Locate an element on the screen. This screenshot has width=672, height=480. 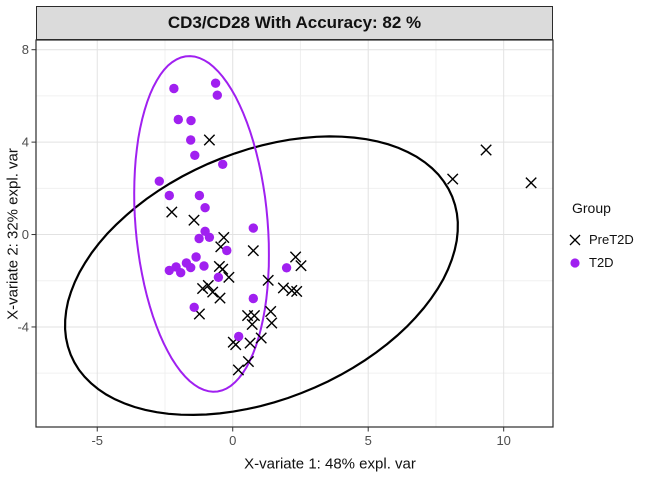
y-tick-label: 8 is located at coordinates (25, 49).